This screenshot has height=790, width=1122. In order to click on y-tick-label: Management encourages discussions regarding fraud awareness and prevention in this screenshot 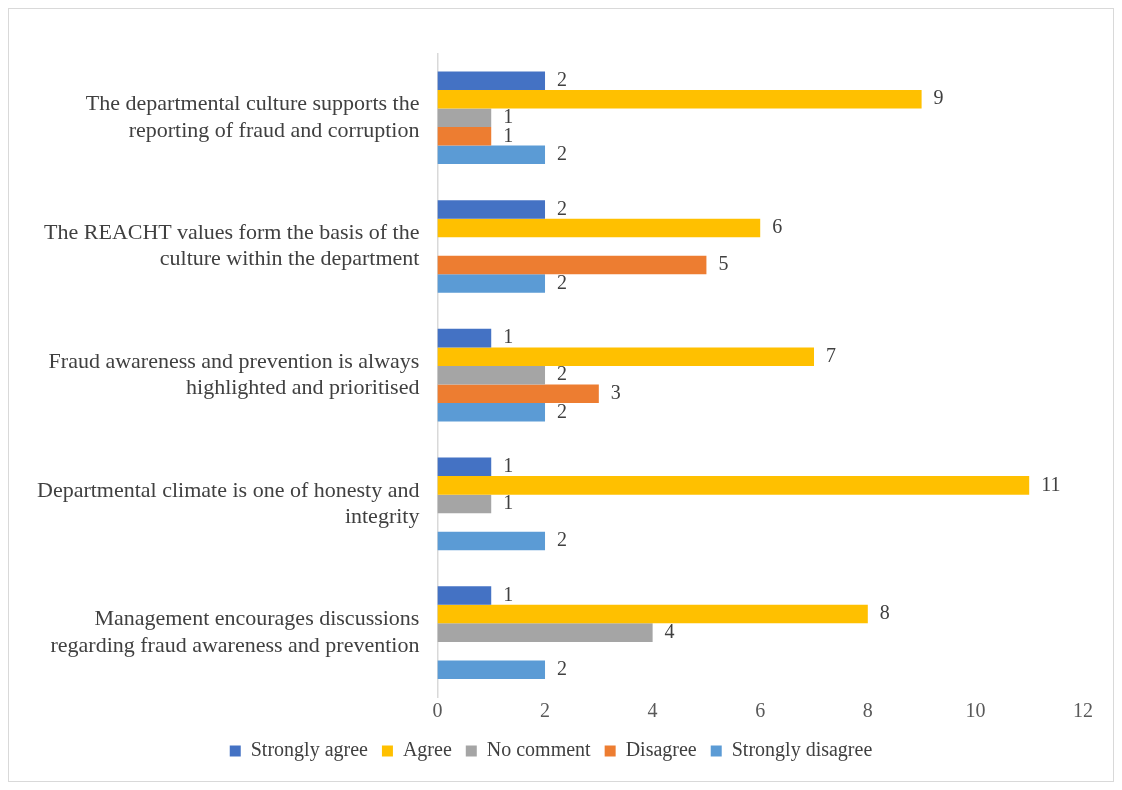, I will do `click(235, 631)`.